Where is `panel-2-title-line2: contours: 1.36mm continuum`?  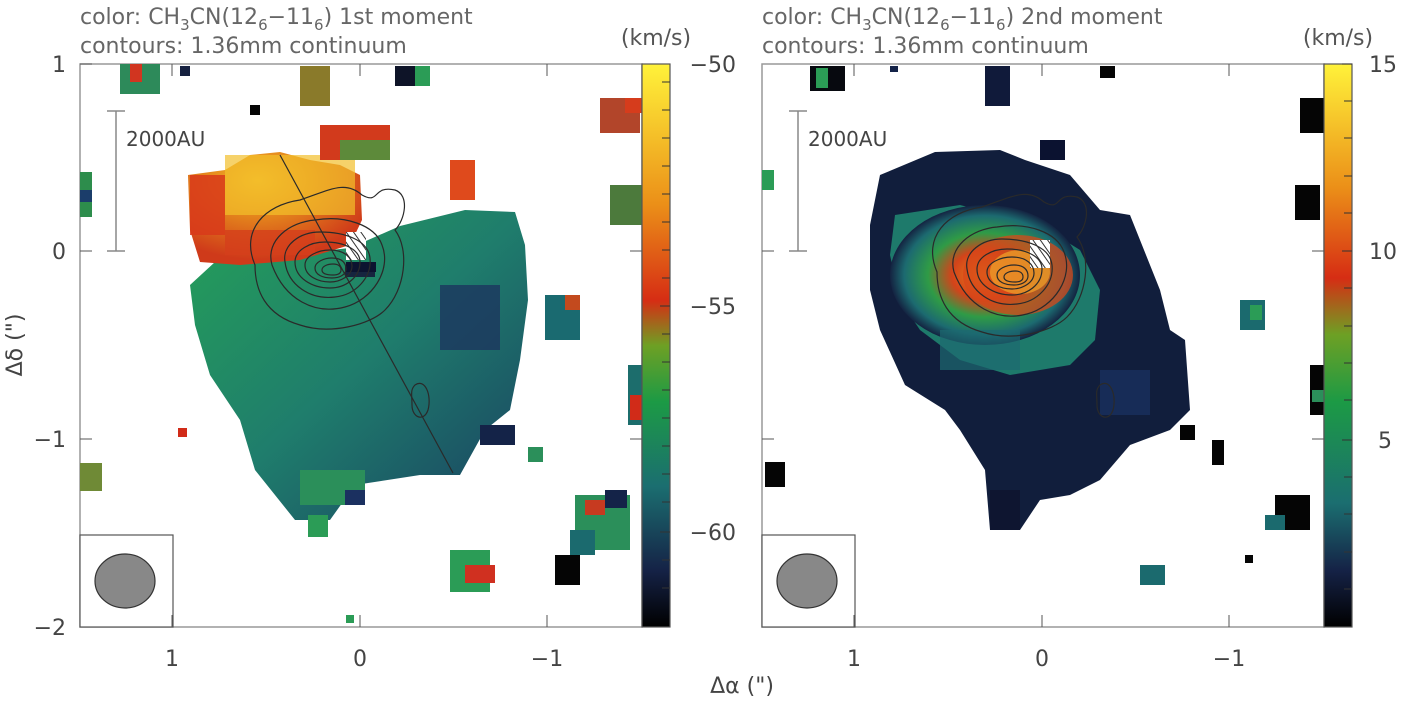
panel-2-title-line2: contours: 1.36mm continuum is located at coordinates (925, 46).